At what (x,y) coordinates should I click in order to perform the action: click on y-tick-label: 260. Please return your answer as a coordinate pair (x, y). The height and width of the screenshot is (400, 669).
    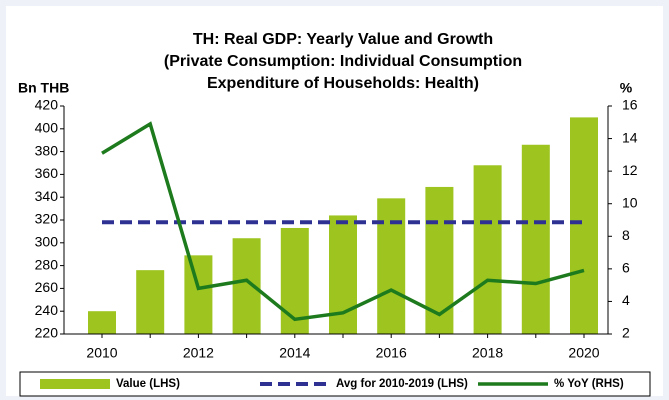
    Looking at the image, I should click on (47, 287).